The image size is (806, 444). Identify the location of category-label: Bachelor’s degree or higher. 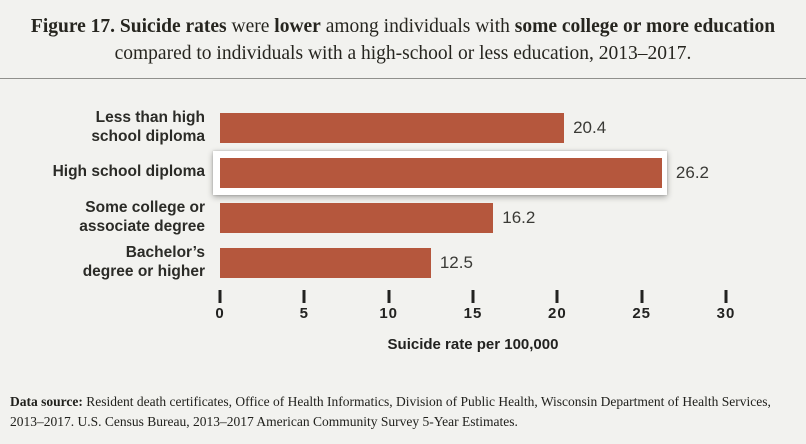
(143, 261).